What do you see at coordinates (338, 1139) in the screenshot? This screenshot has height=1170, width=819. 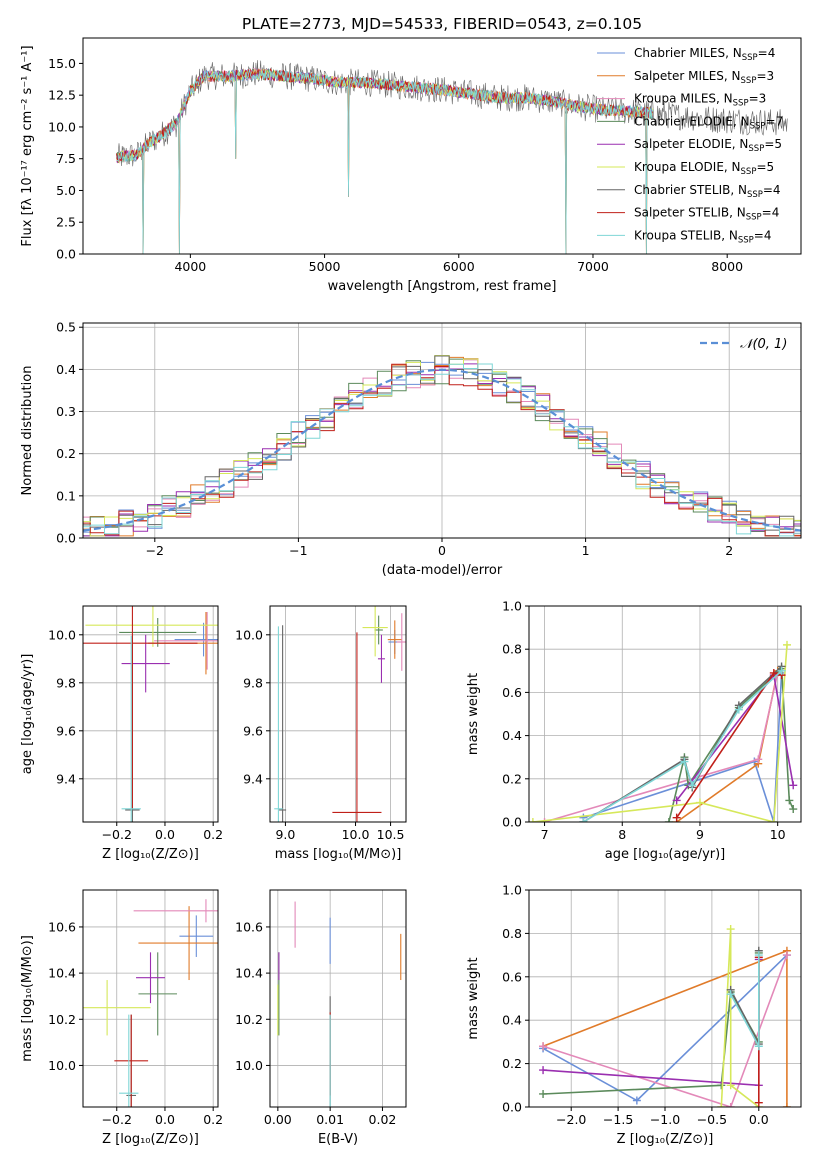 I see `x-axis-label: E(B-V)` at bounding box center [338, 1139].